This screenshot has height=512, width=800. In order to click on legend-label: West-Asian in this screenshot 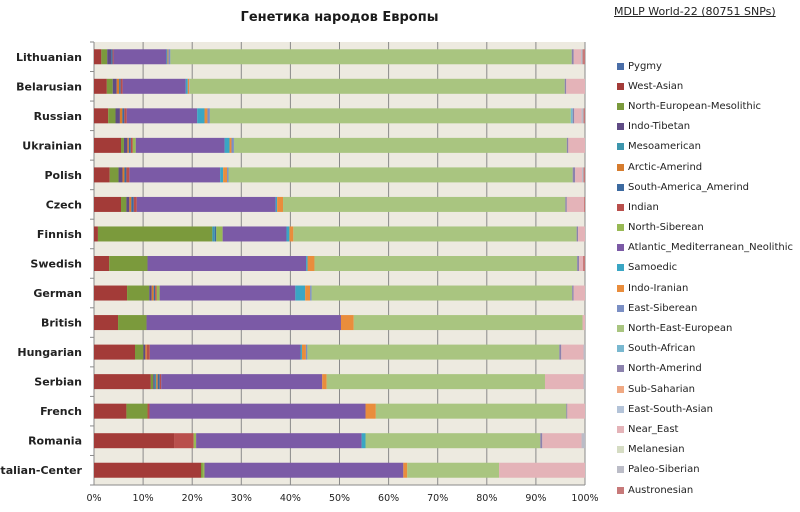, I will do `click(656, 86)`.